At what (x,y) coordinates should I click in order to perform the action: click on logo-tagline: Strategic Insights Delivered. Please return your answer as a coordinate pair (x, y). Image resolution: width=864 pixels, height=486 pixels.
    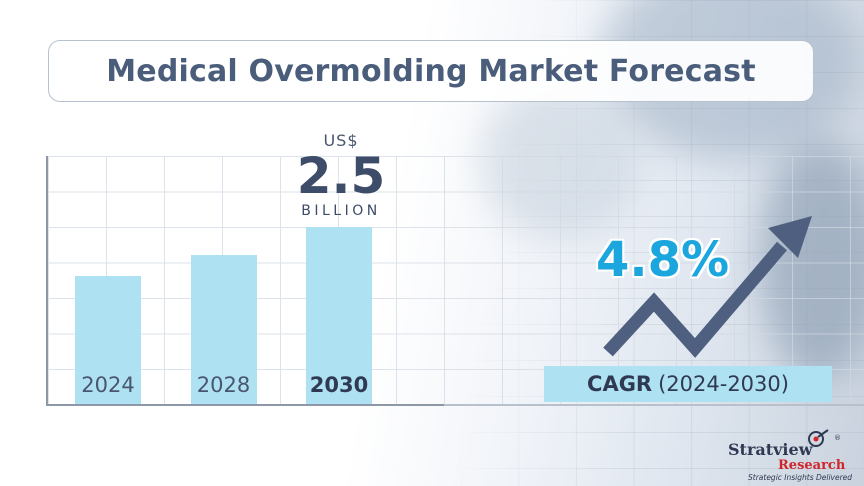
    Looking at the image, I should click on (800, 477).